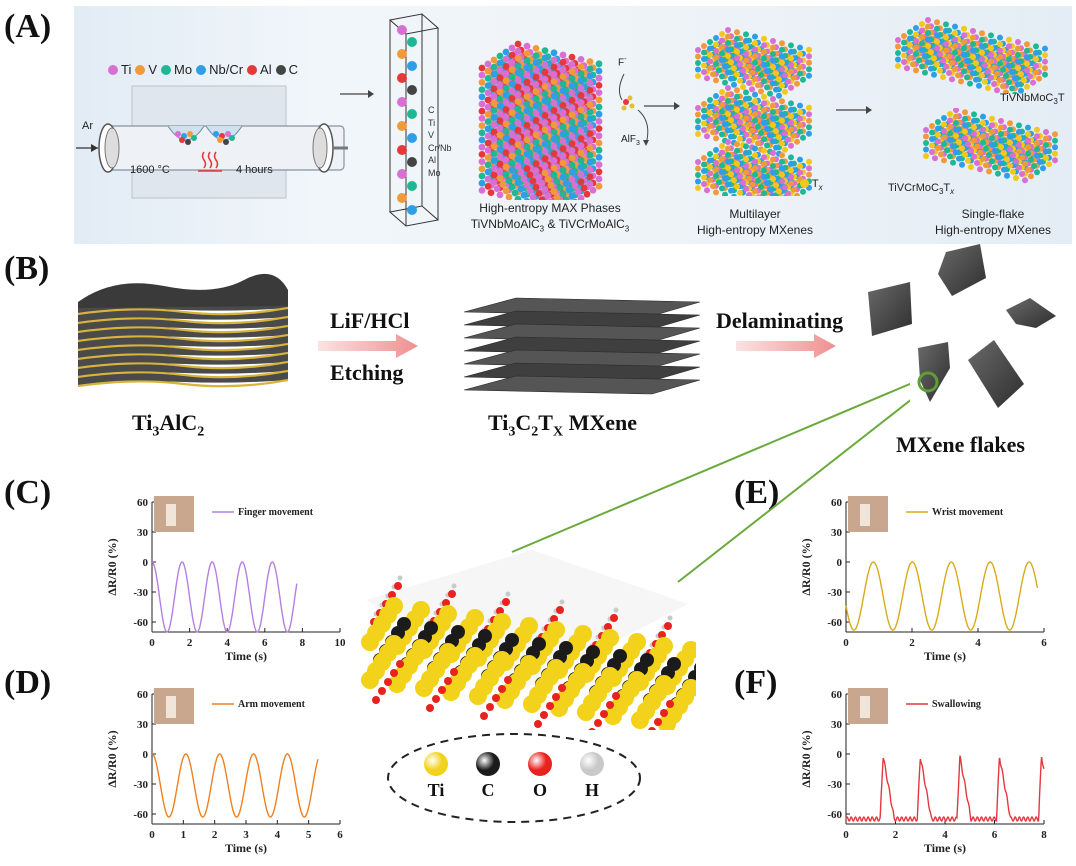 Image resolution: width=1076 pixels, height=866 pixels. Describe the element at coordinates (582, 346) in the screenshot. I see `ti3c2tx-mxene-stack` at that location.